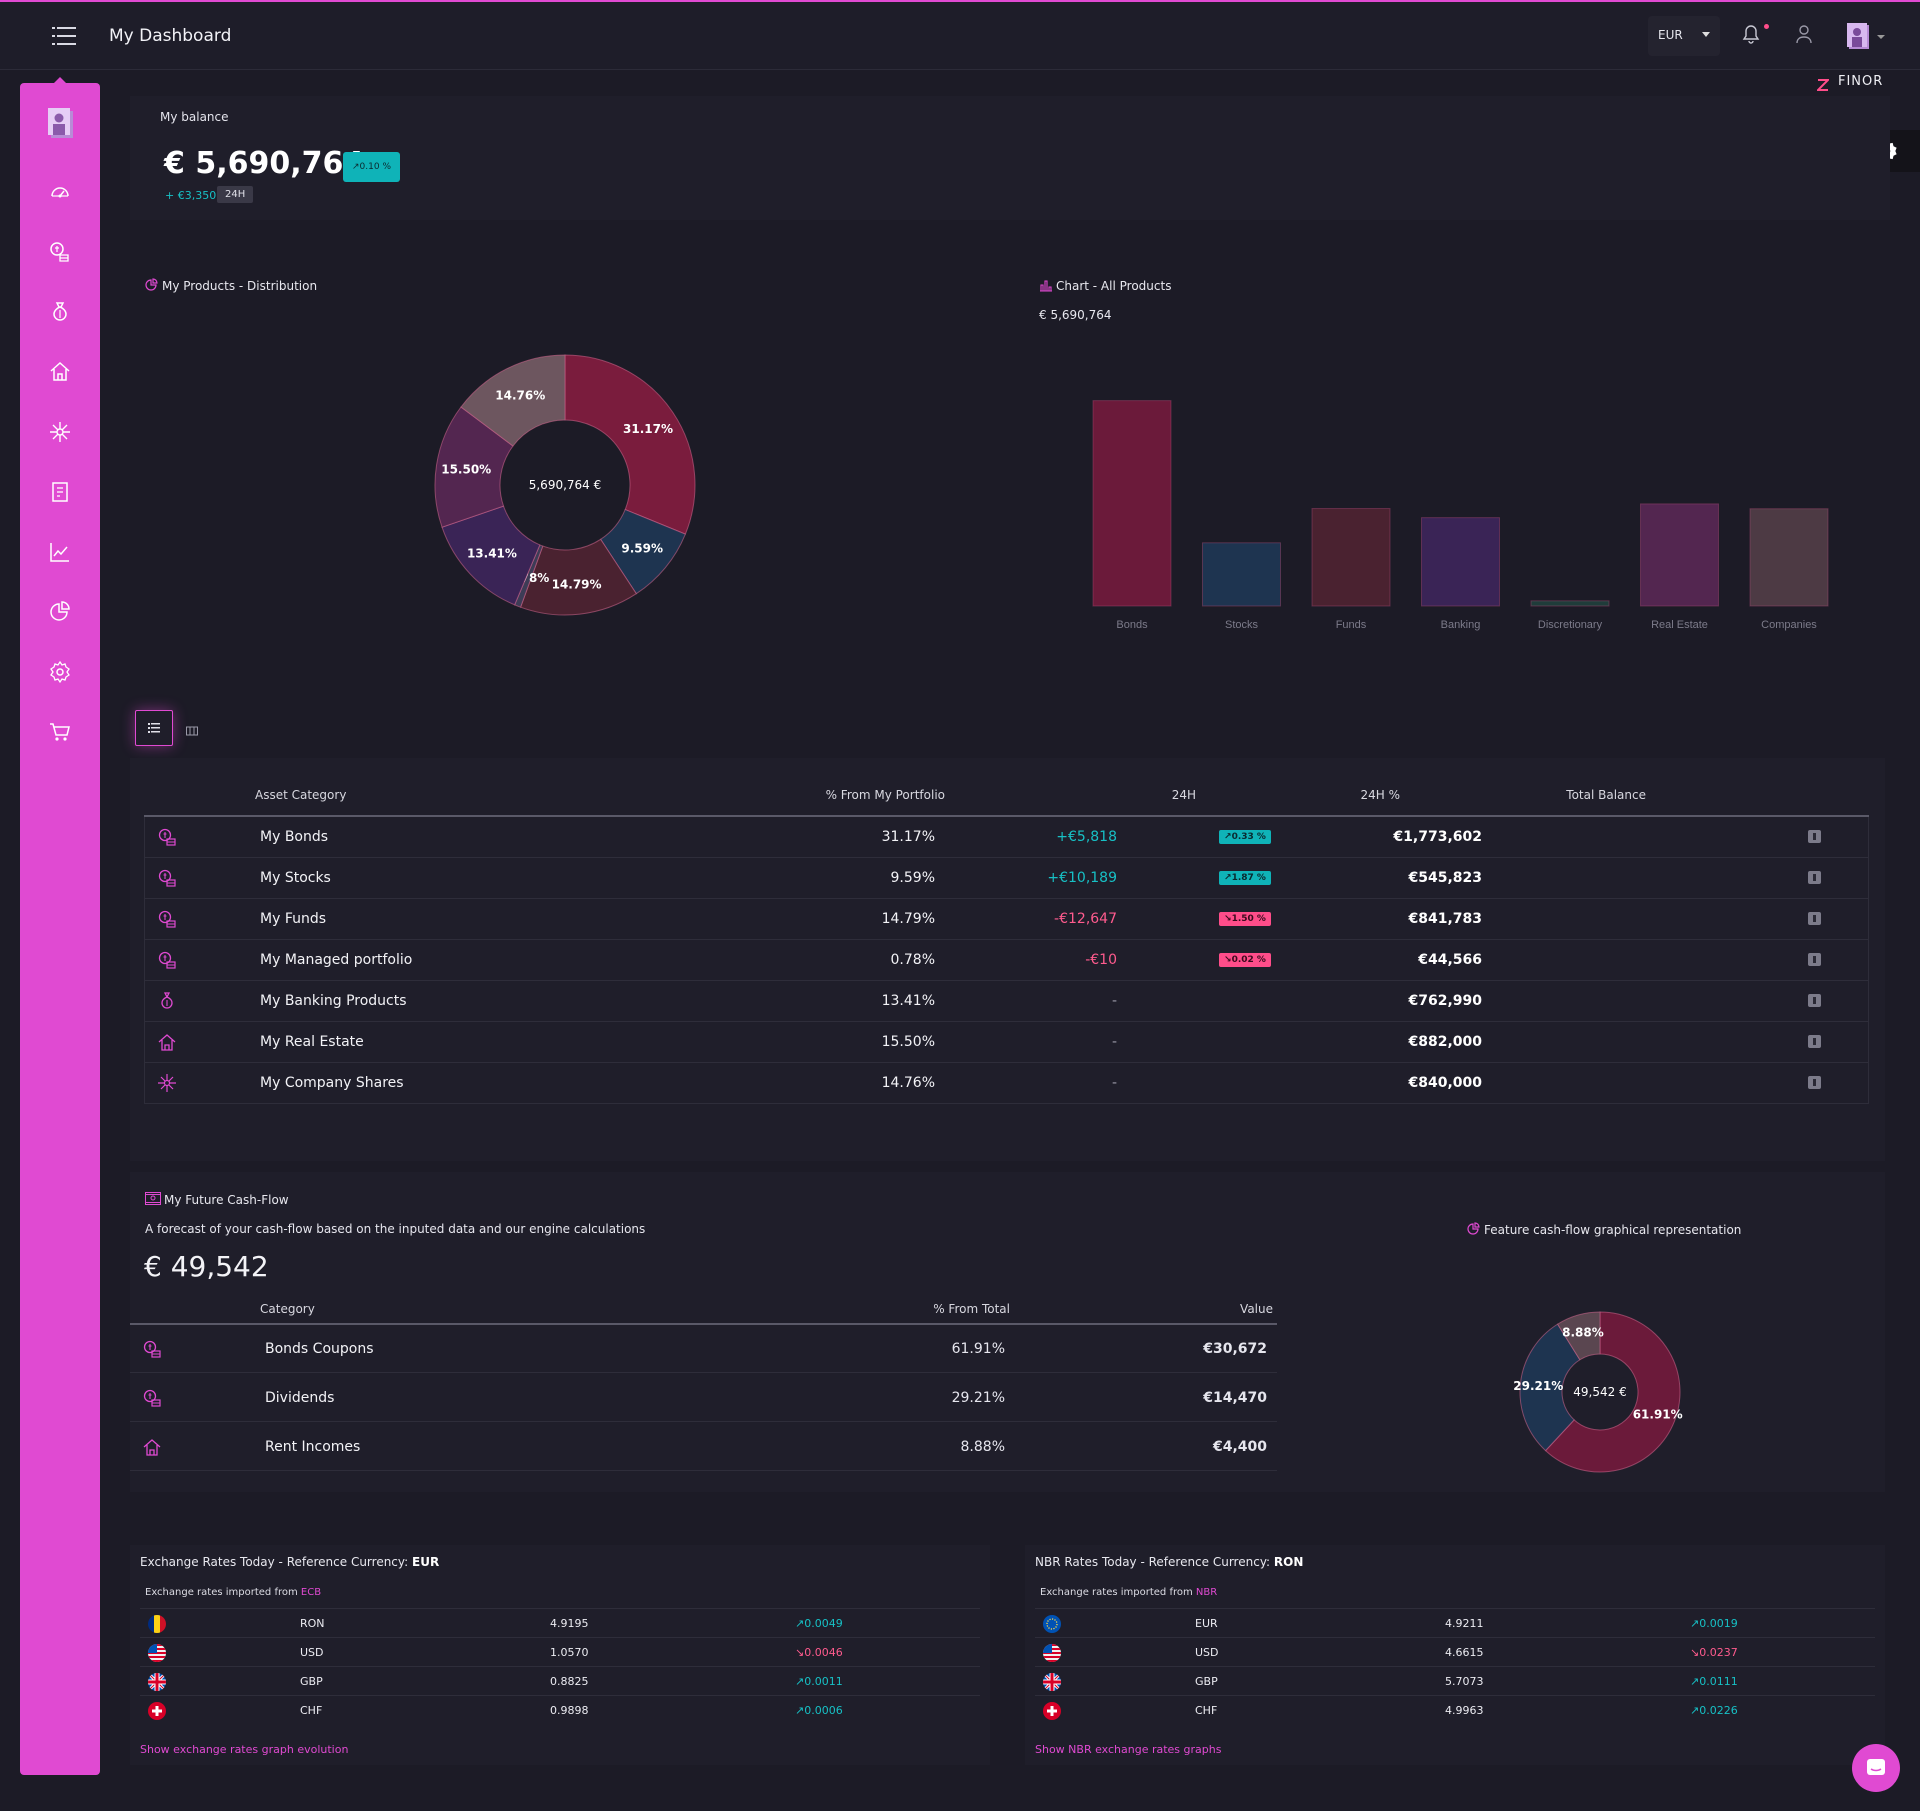 Image resolution: width=1920 pixels, height=1811 pixels. Describe the element at coordinates (560, 1622) in the screenshot. I see `rate-row: RON 4.9195 ↗0.0049` at that location.